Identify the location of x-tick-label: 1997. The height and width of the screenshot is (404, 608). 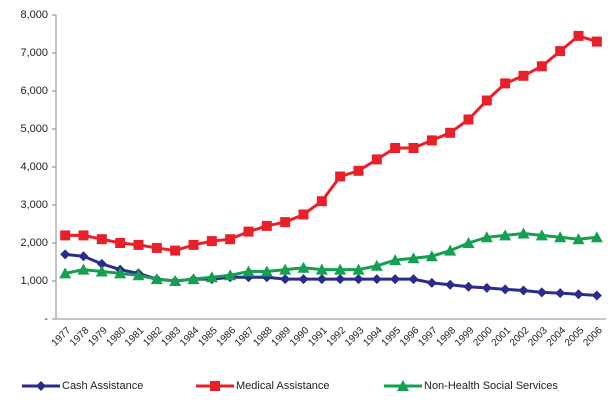
(428, 337).